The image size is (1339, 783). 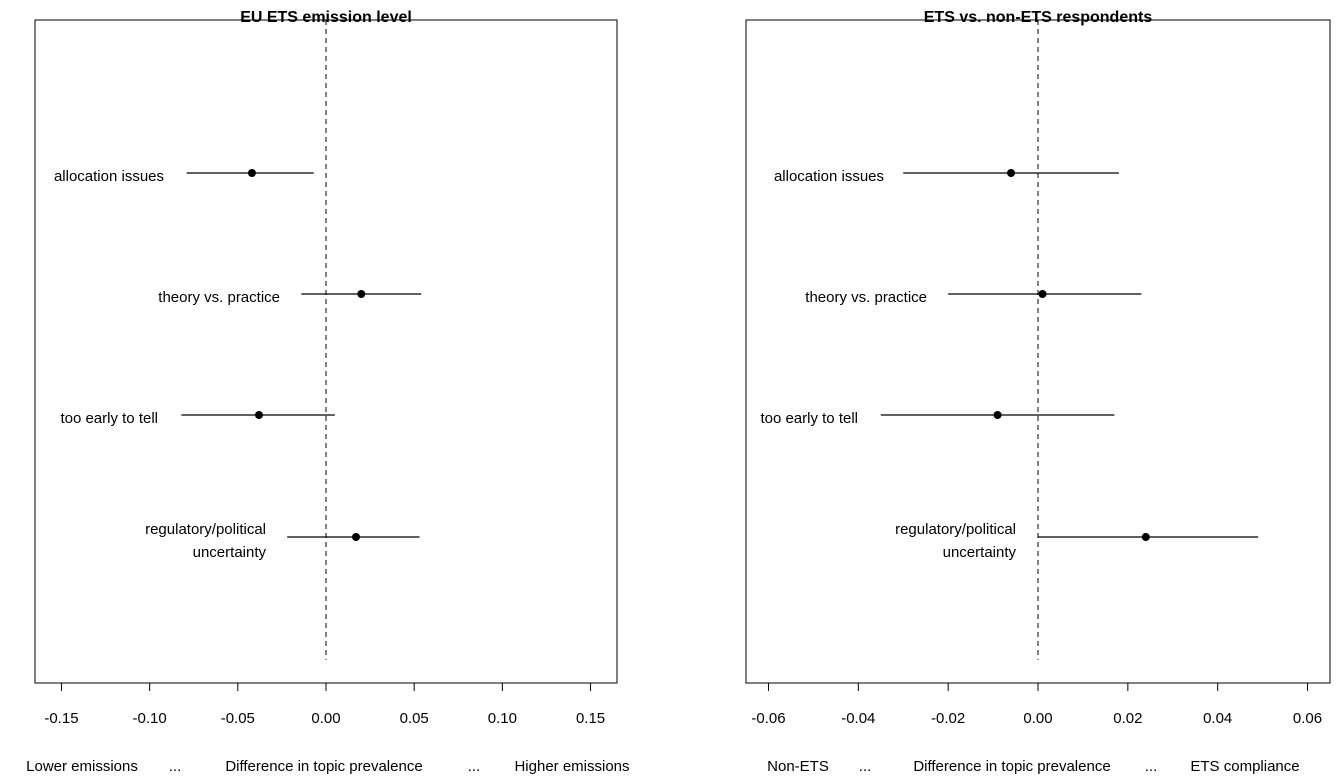 What do you see at coordinates (1127, 718) in the screenshot?
I see `x-tick-label: 0.02` at bounding box center [1127, 718].